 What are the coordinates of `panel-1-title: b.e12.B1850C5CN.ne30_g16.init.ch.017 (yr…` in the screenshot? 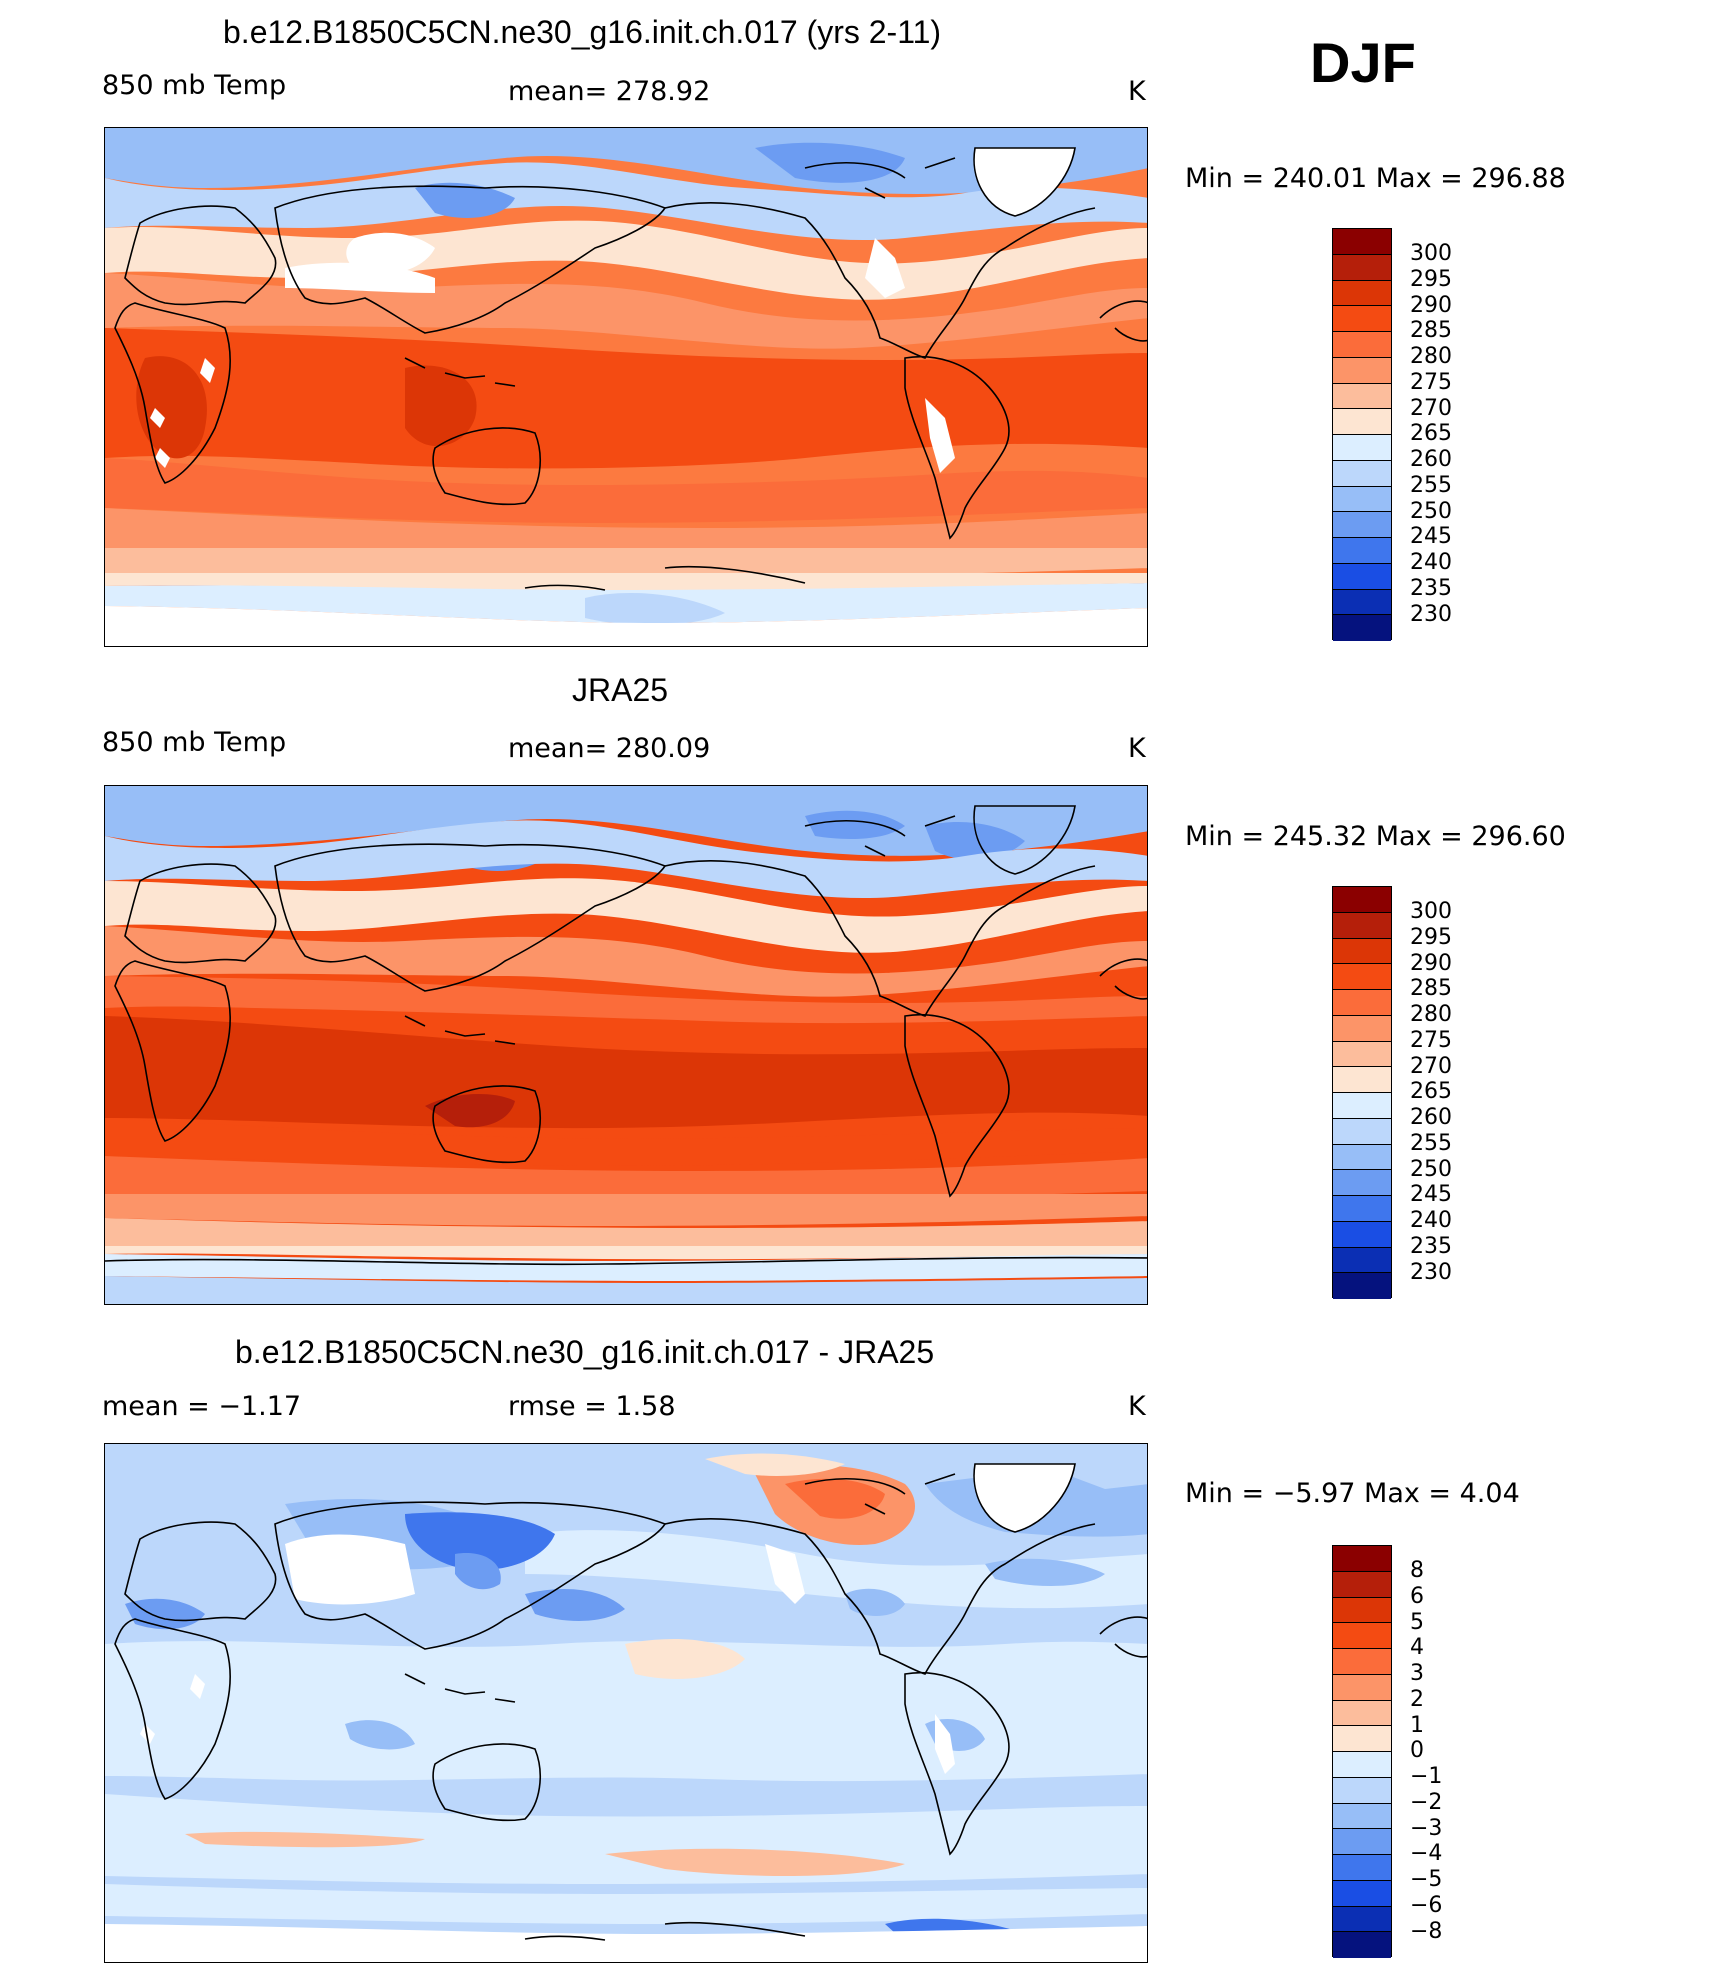 It's located at (582, 32).